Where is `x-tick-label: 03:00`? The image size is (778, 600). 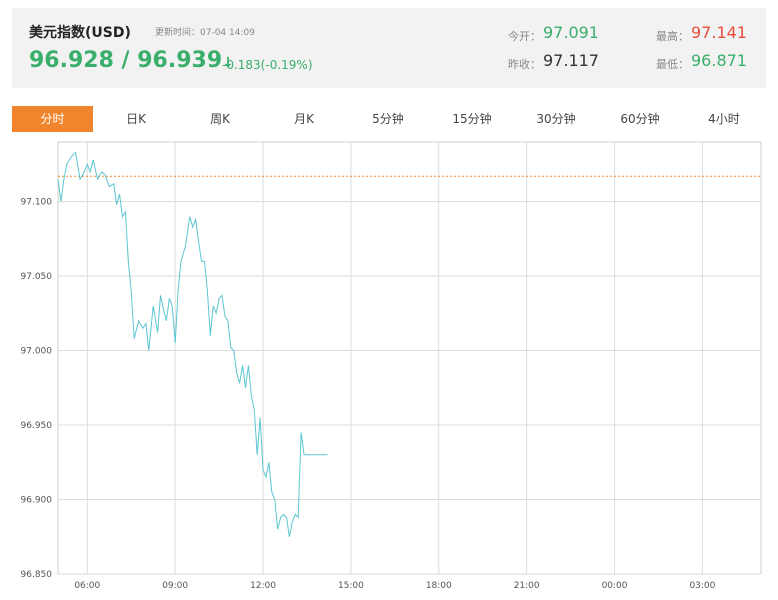 x-tick-label: 03:00 is located at coordinates (702, 586).